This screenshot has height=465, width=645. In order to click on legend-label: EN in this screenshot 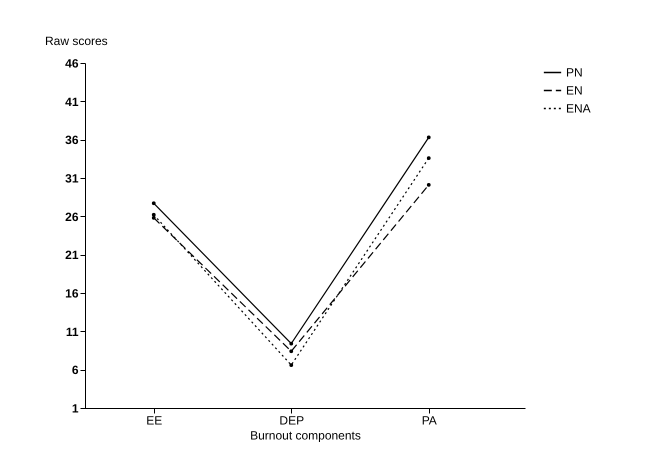, I will do `click(574, 91)`.